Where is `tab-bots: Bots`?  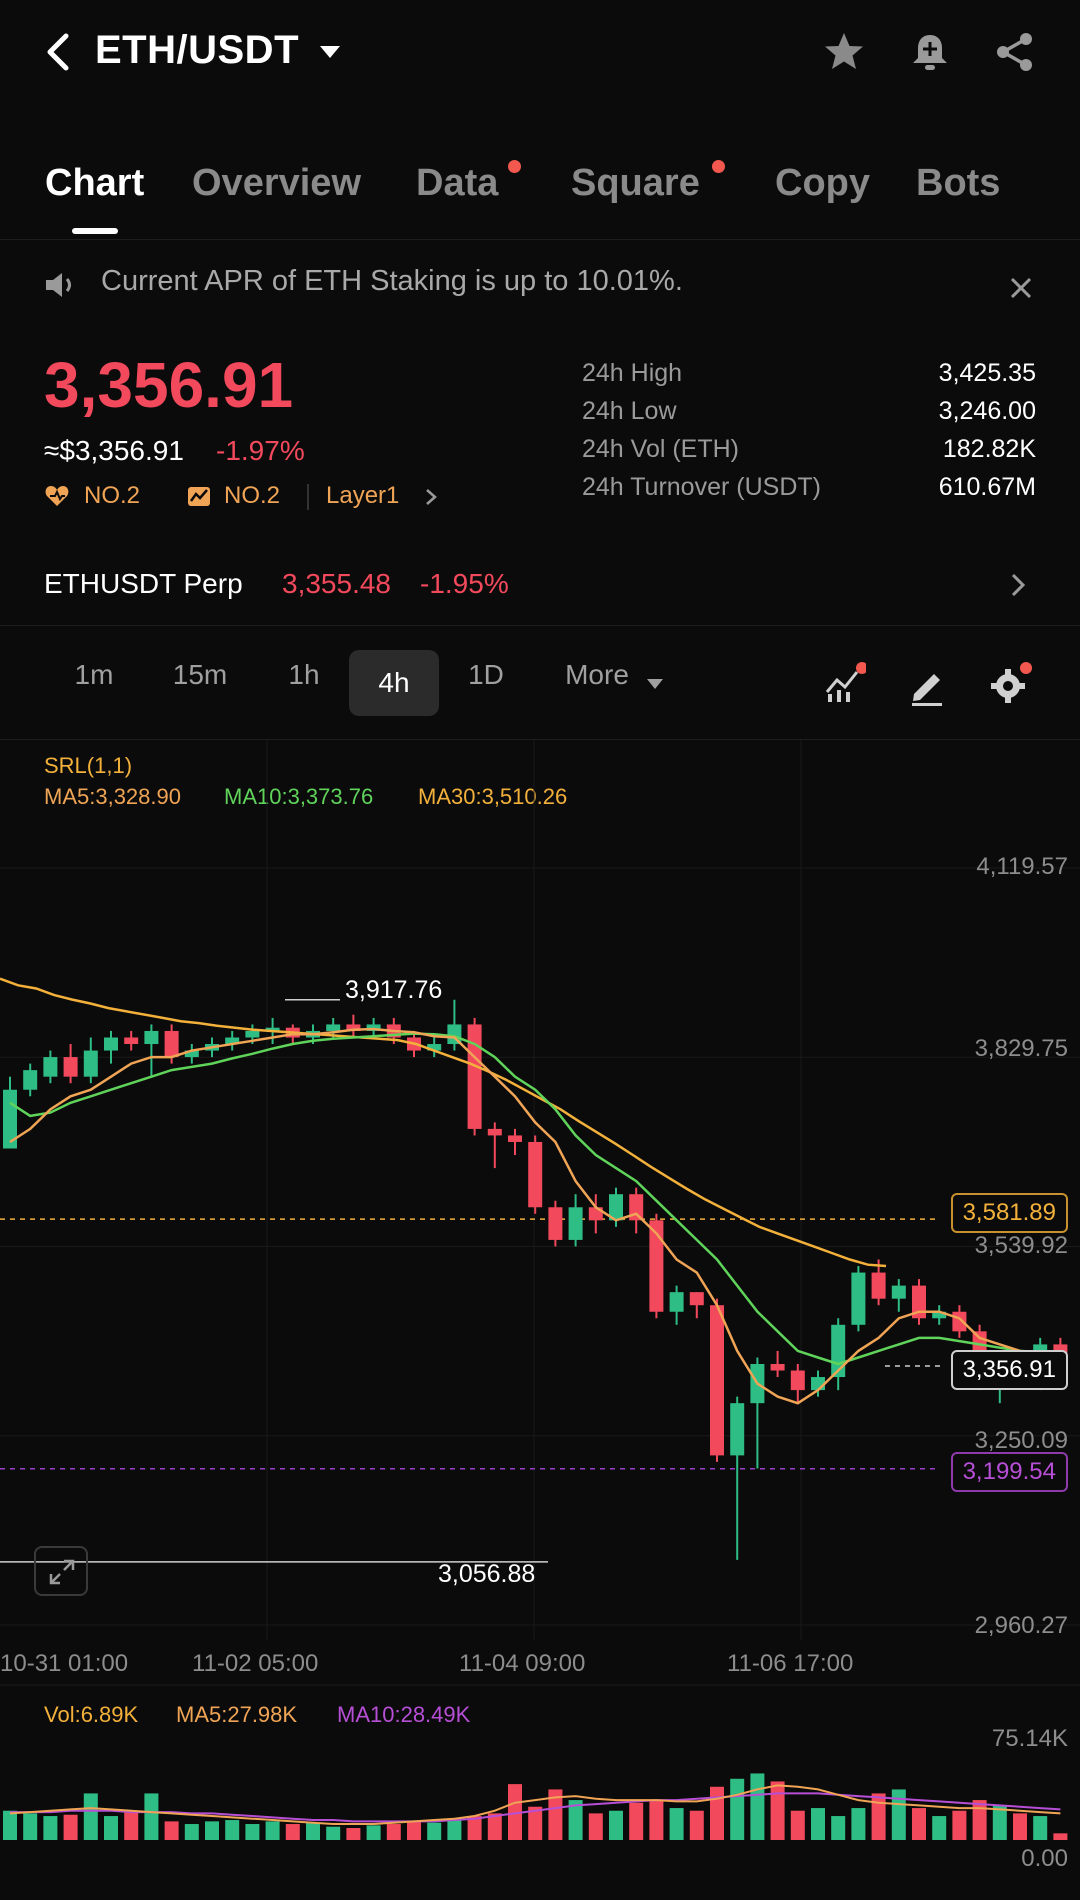 tab-bots: Bots is located at coordinates (958, 183).